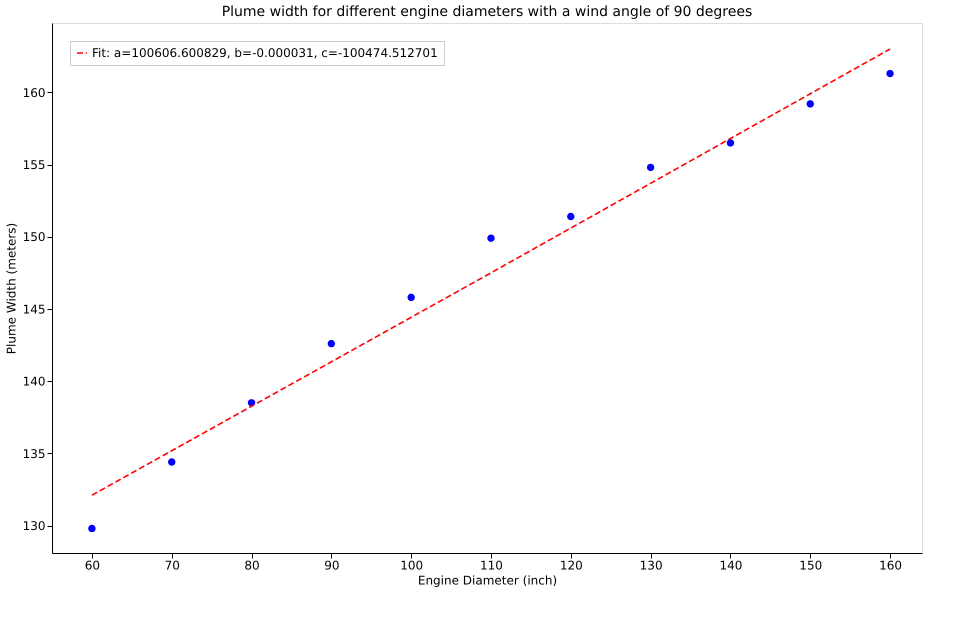  Describe the element at coordinates (252, 565) in the screenshot. I see `x-tick-label: 80` at that location.